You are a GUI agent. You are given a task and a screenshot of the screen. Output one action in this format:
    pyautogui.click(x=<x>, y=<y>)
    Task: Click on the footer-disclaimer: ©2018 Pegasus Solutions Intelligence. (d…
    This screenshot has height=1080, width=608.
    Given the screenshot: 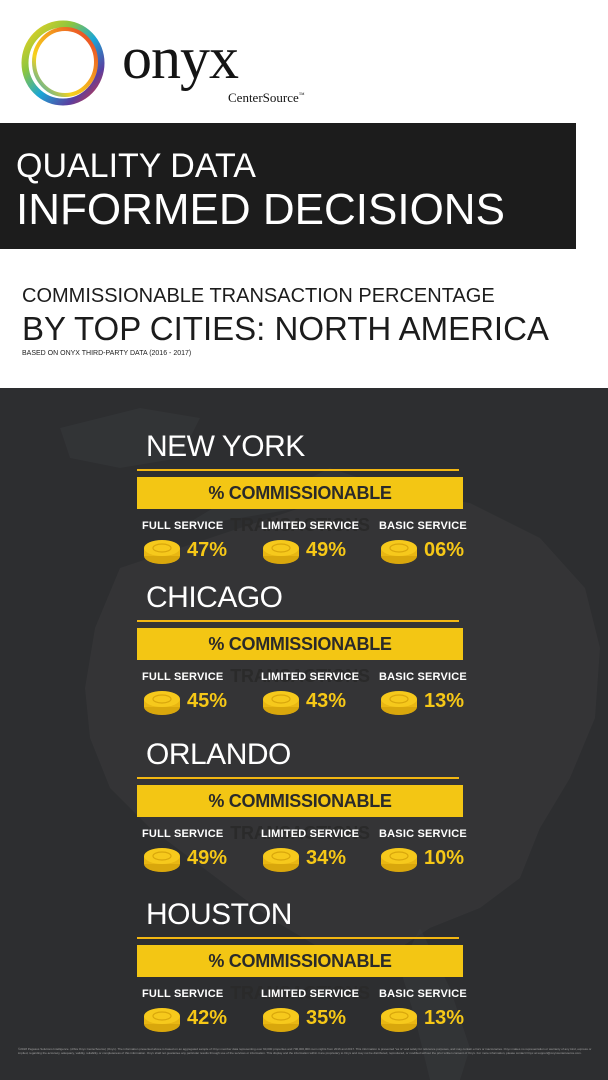 What is the action you would take?
    pyautogui.click(x=305, y=1051)
    